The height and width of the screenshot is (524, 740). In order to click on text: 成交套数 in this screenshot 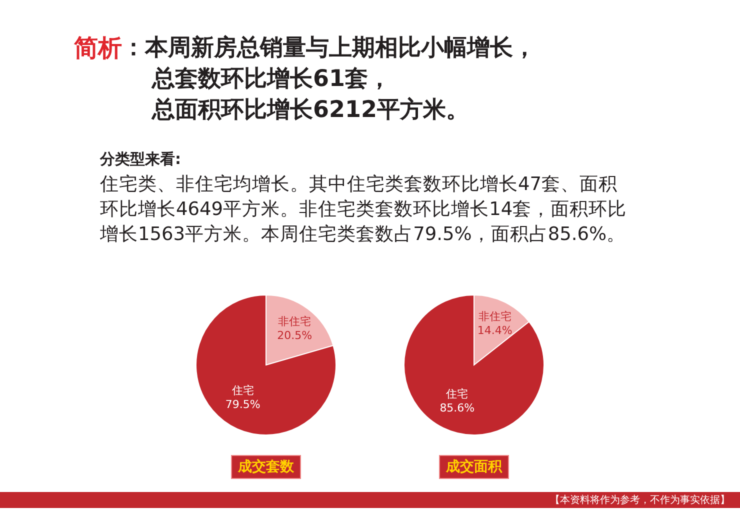, I will do `click(266, 467)`.